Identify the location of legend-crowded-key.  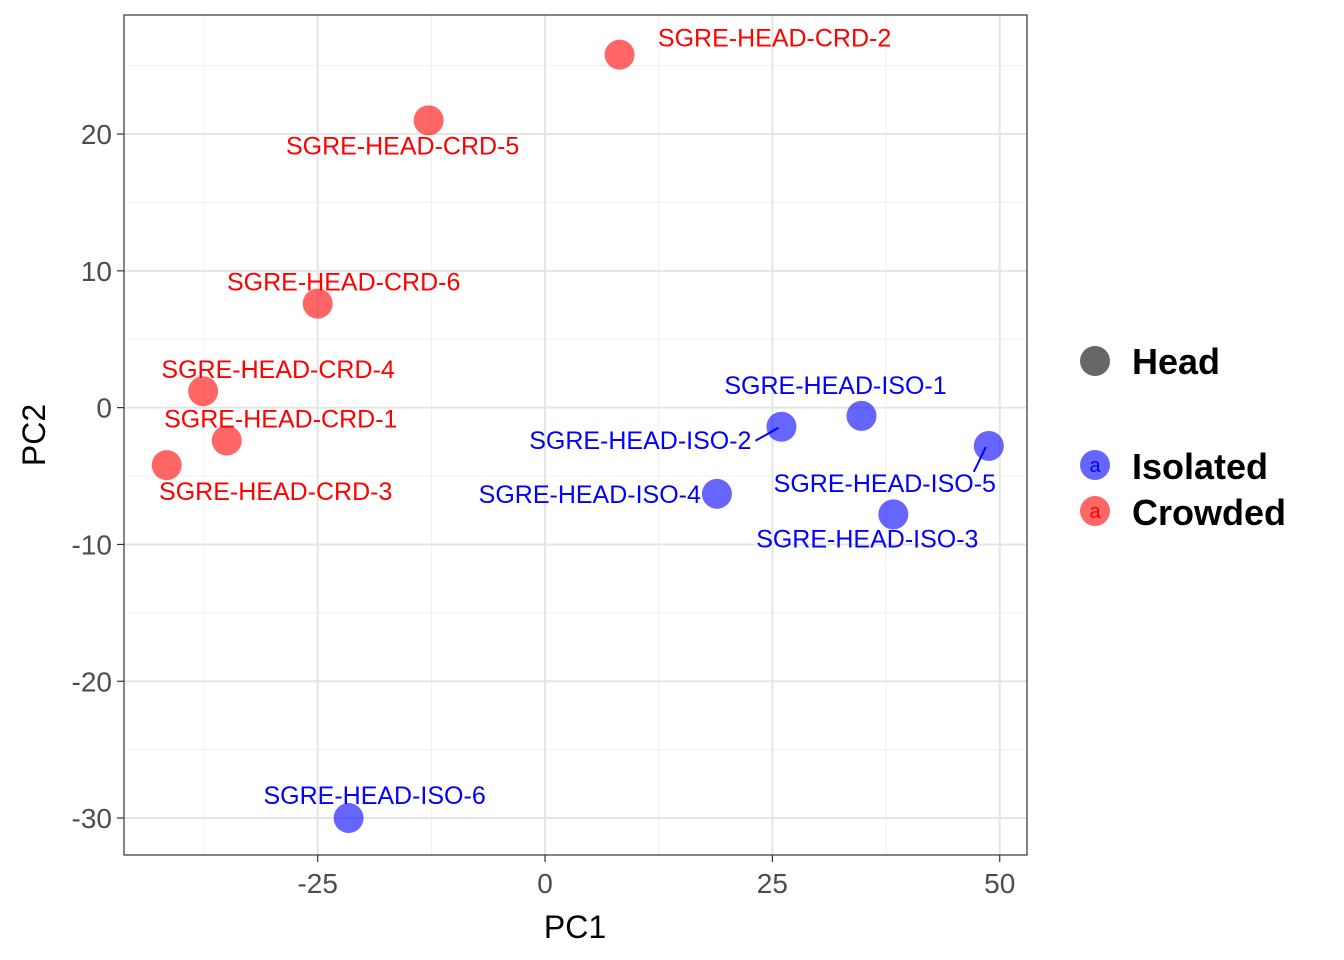
(1095, 511).